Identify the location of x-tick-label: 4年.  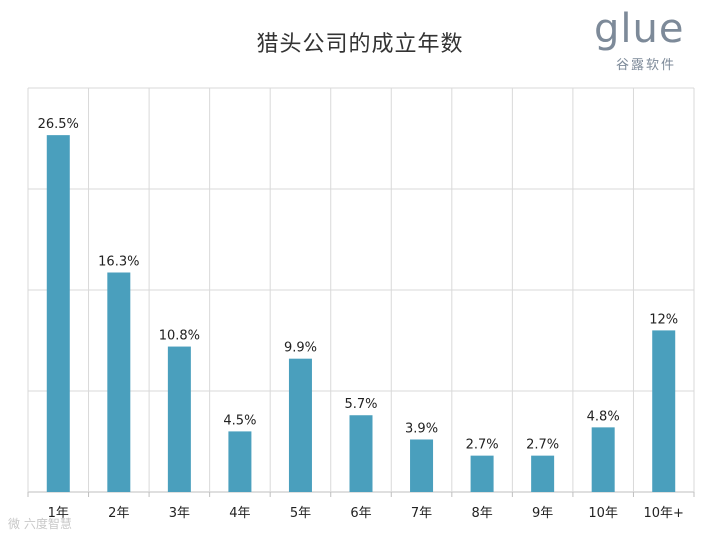
(239, 513).